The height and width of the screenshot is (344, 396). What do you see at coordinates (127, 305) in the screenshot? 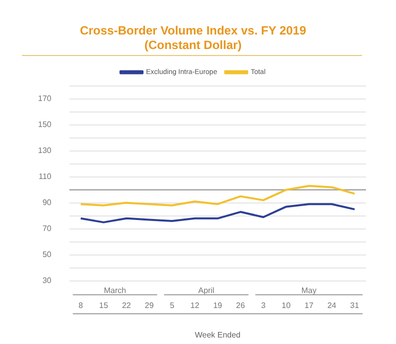
I see `x-tick-label: 22` at bounding box center [127, 305].